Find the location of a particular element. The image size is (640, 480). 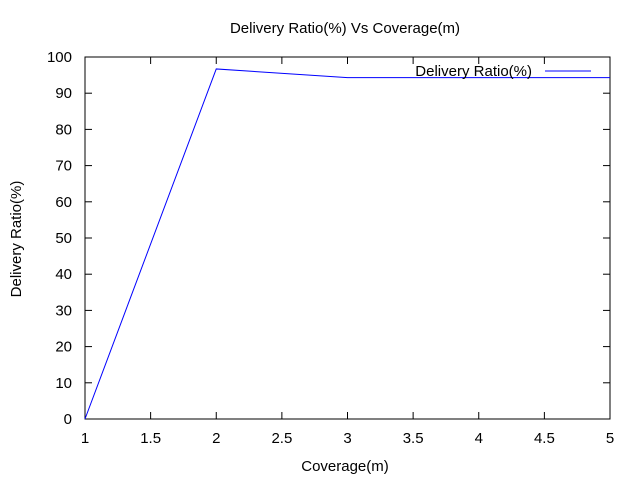

y-tick-label: 50 is located at coordinates (63, 238).